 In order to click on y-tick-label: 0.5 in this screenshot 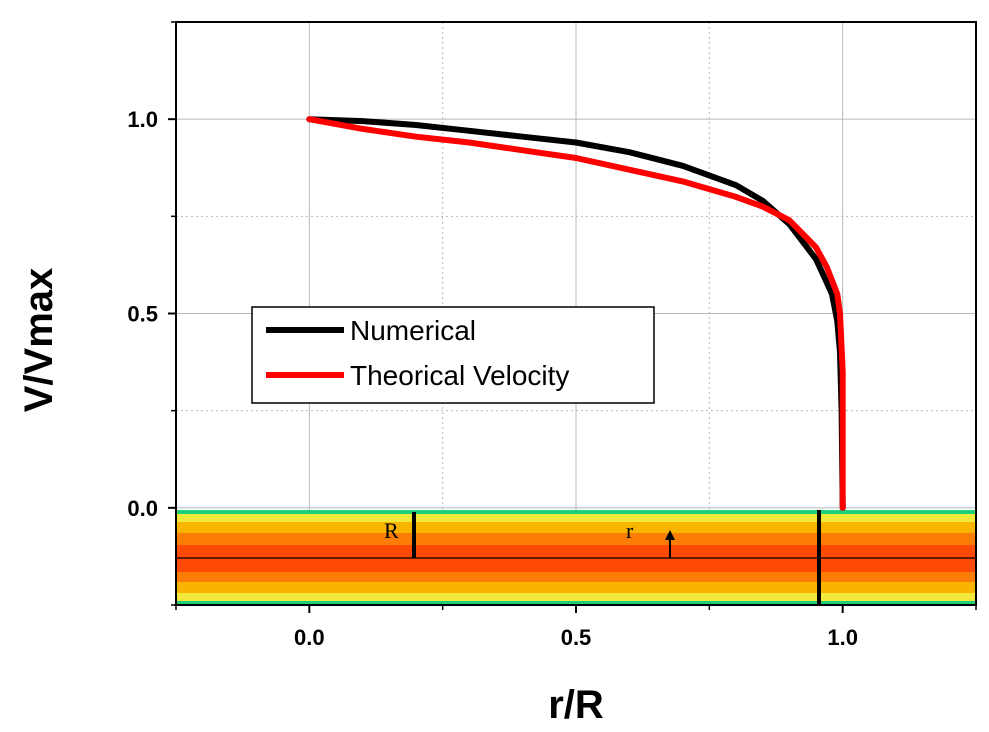, I will do `click(142, 314)`.